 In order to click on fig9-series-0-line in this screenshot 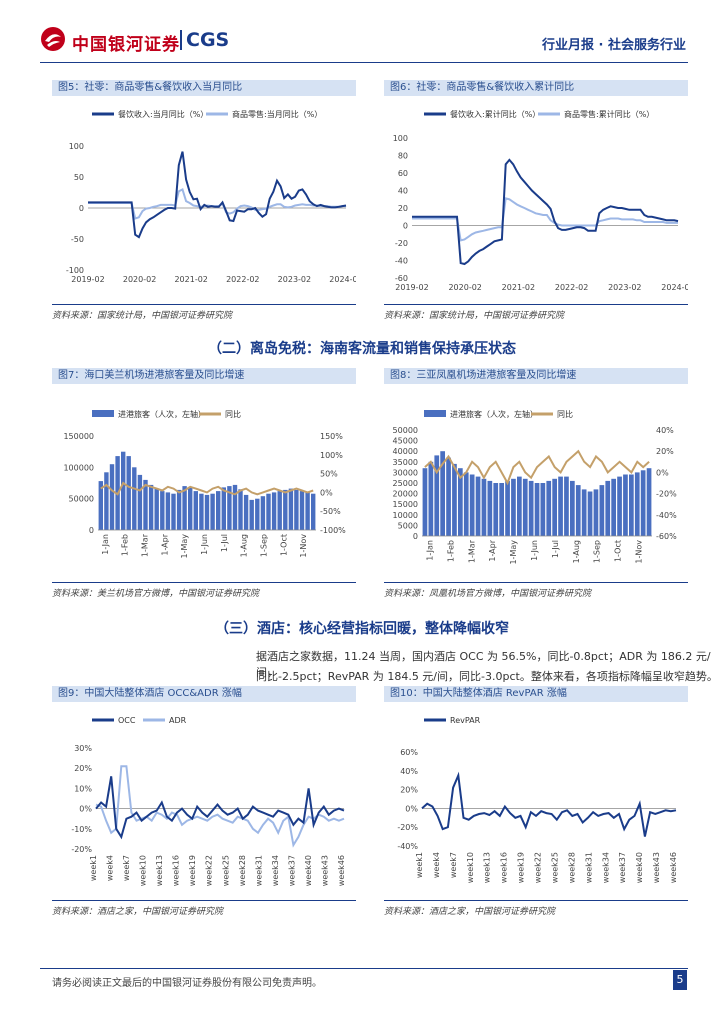, I will do `click(220, 808)`.